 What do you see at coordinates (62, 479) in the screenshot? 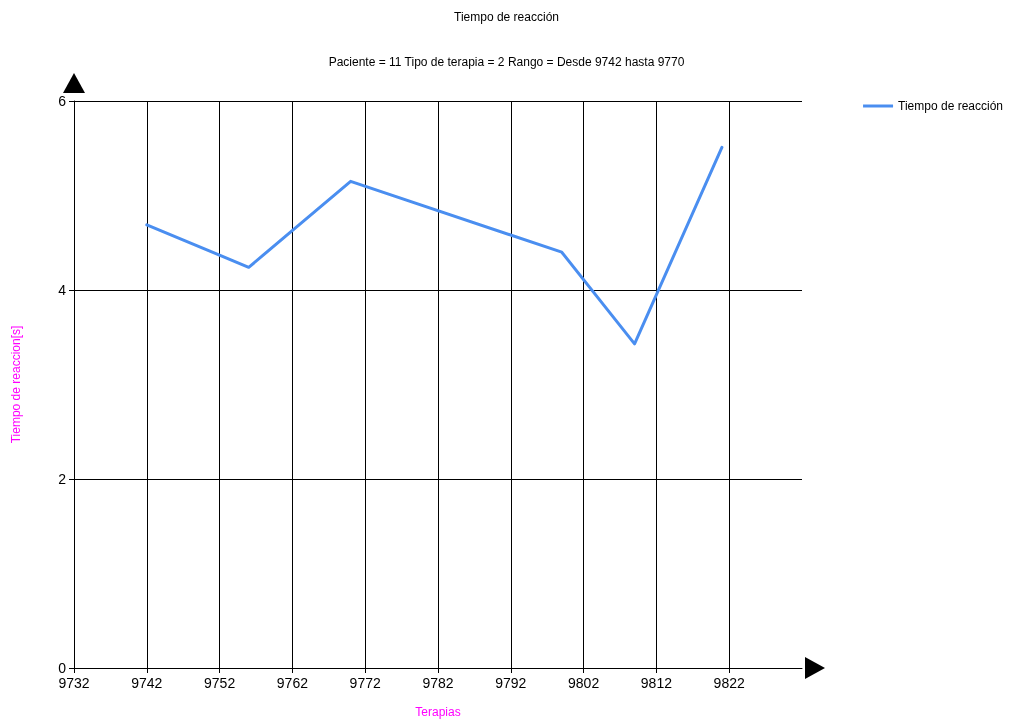
I see `y-tick-label: 2` at bounding box center [62, 479].